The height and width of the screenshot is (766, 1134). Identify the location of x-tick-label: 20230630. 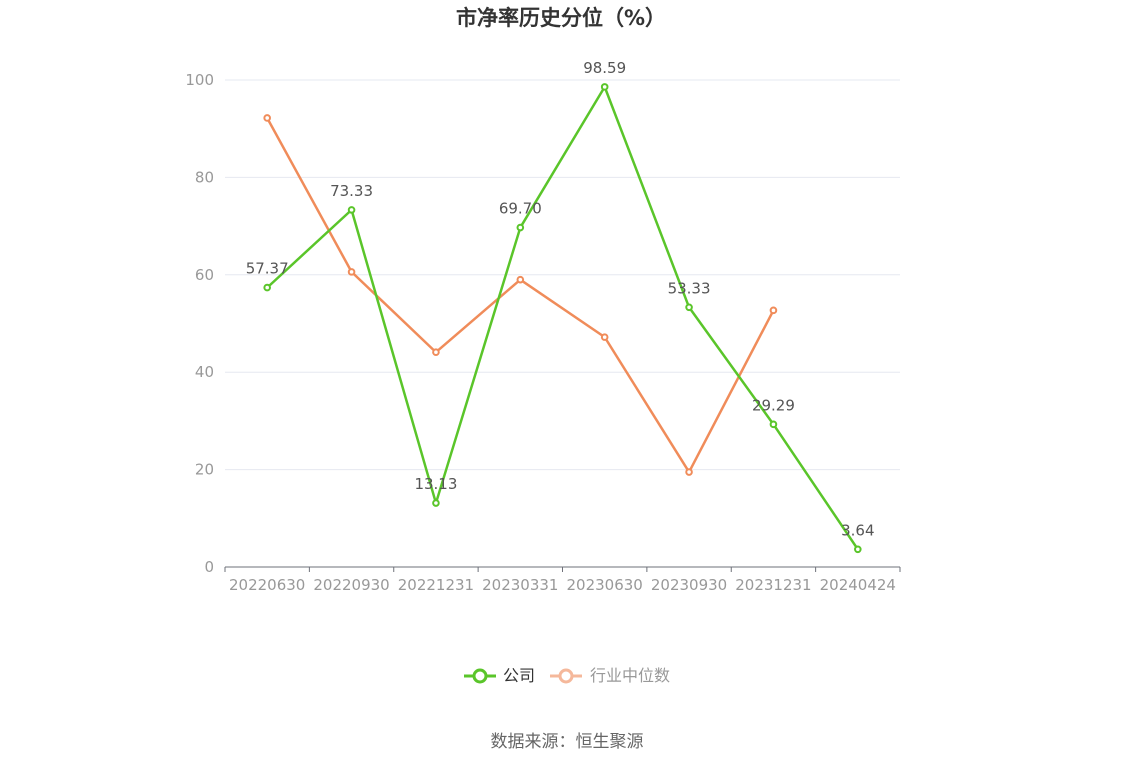
(605, 585).